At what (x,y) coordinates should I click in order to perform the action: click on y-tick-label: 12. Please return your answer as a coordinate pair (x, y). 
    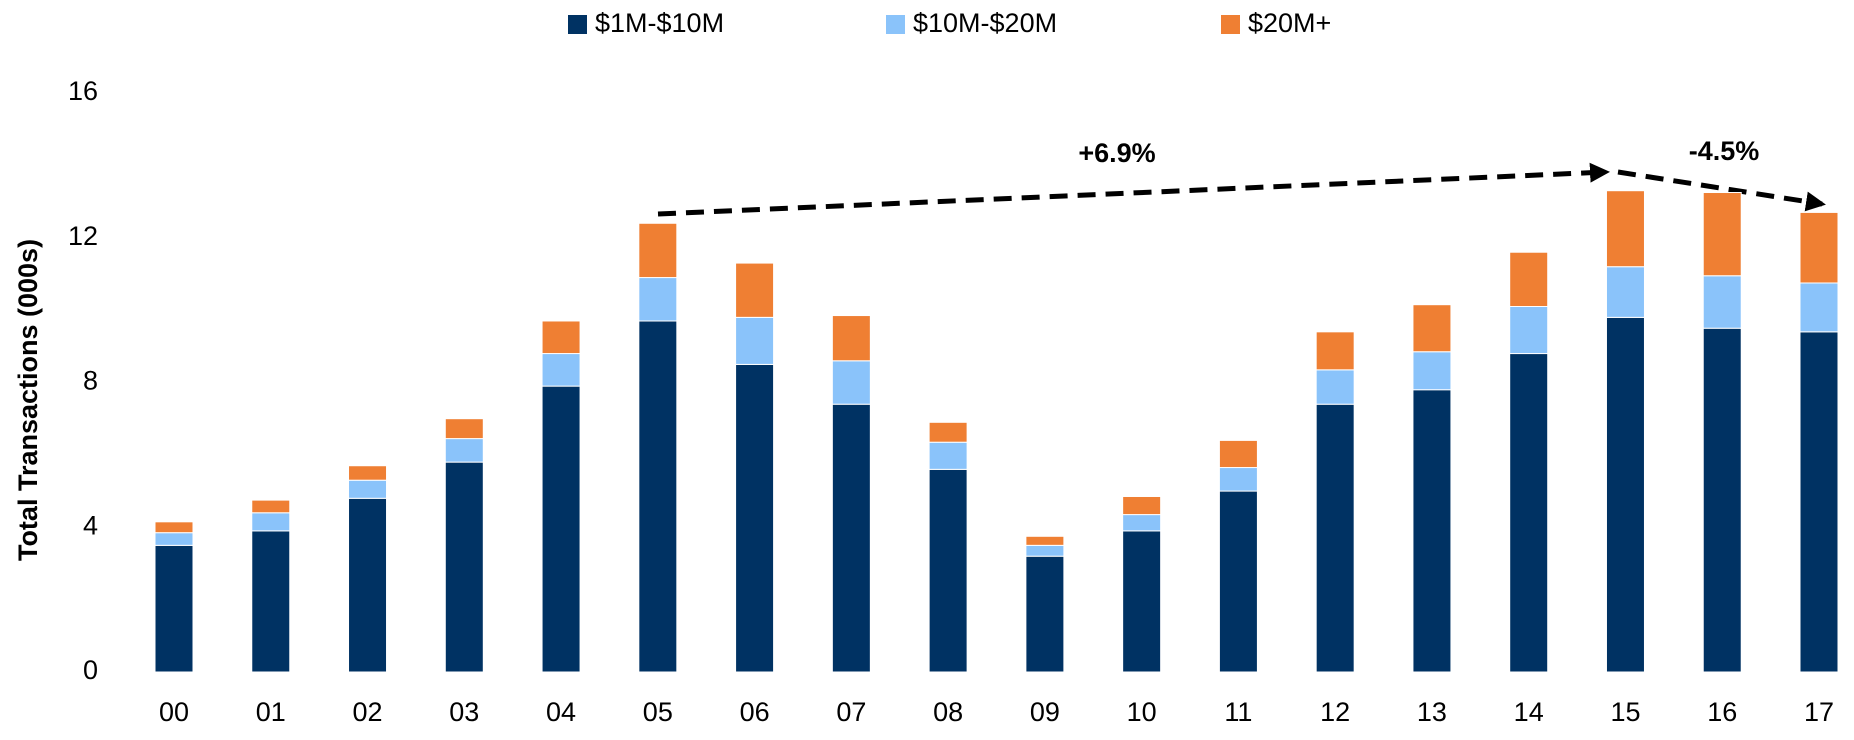
    Looking at the image, I should click on (83, 236).